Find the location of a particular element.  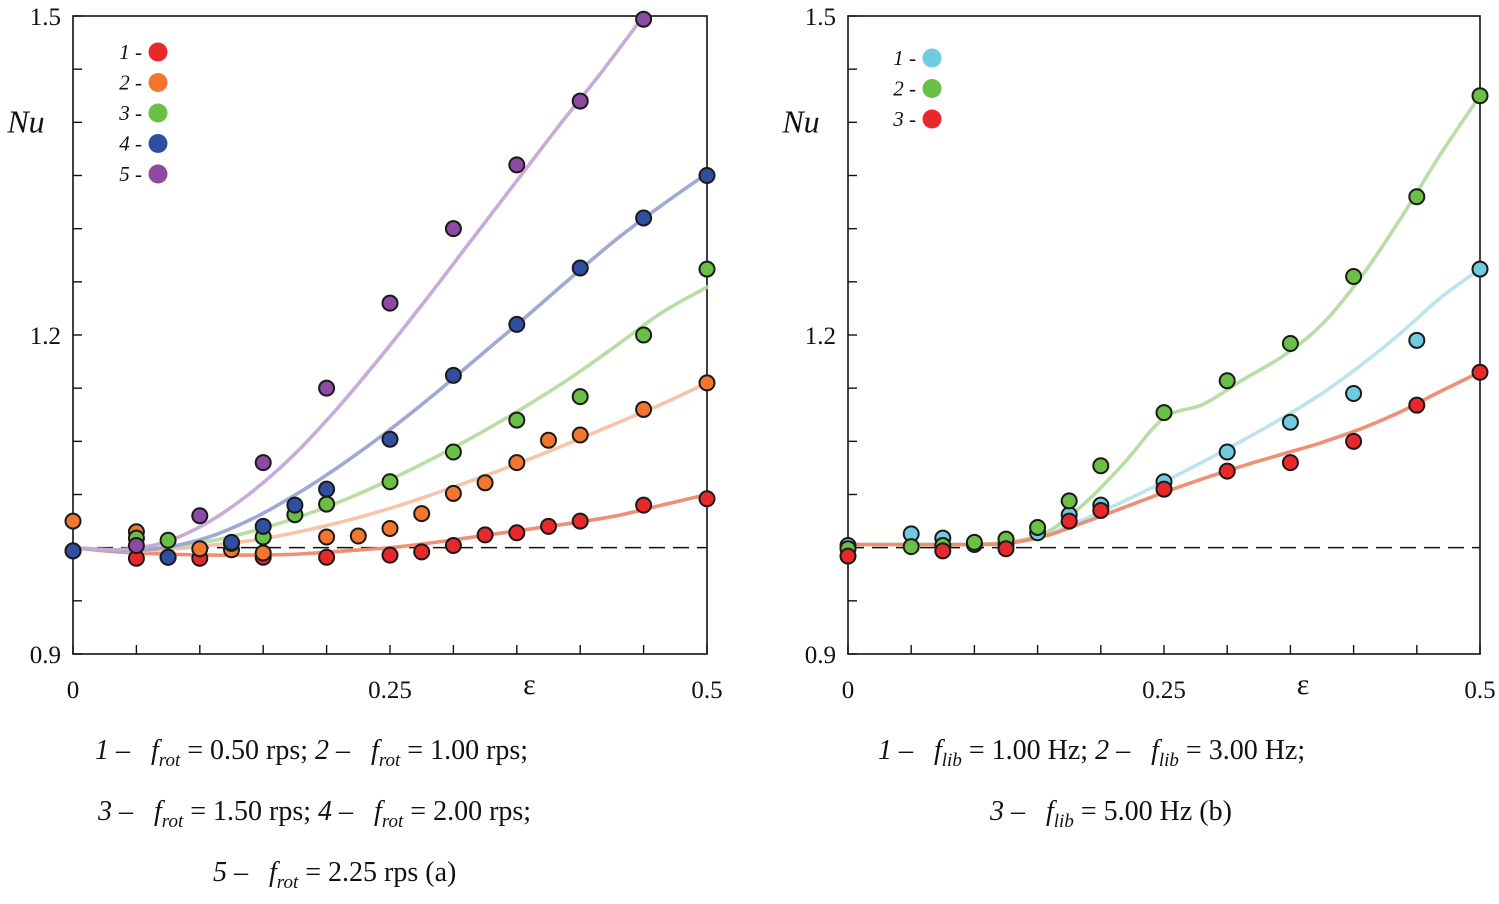

caption-a-series-4-symbol: f is located at coordinates (378, 811).